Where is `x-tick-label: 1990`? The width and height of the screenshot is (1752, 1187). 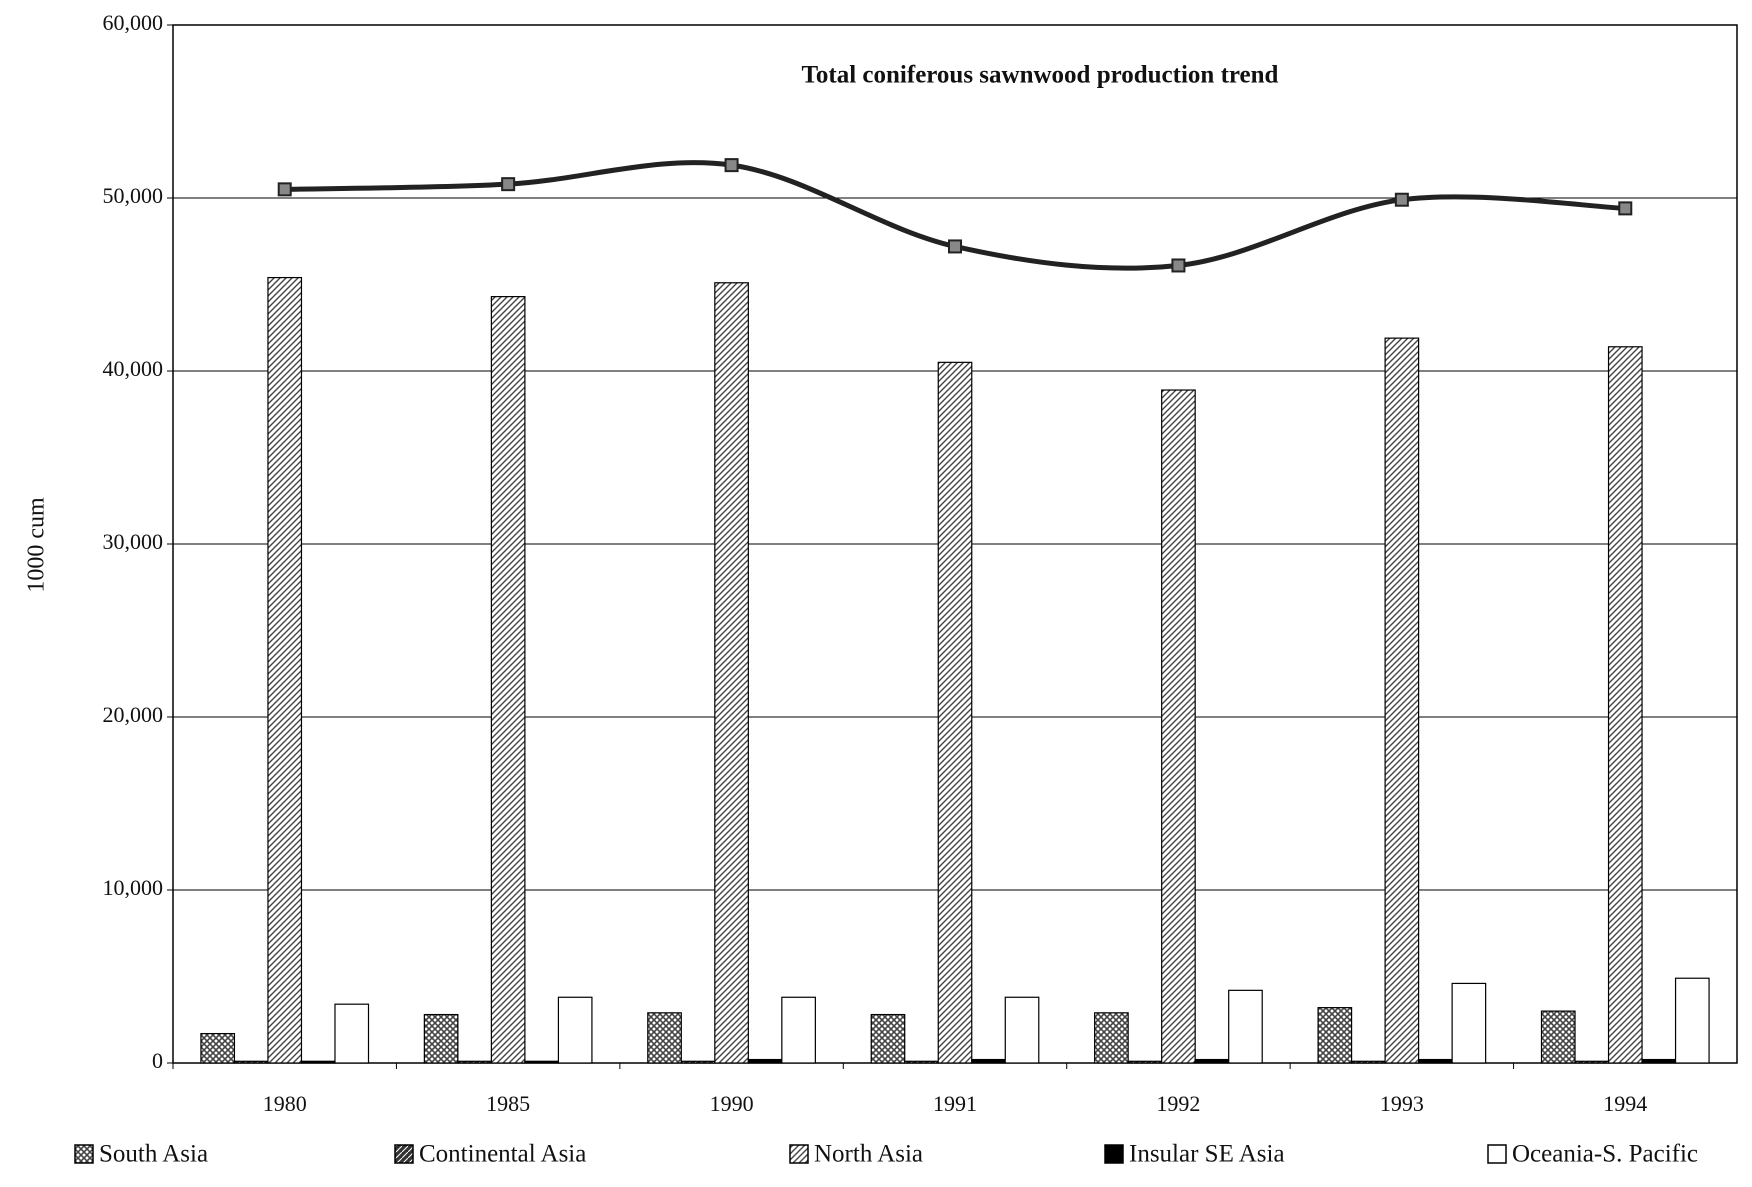
x-tick-label: 1990 is located at coordinates (732, 1103).